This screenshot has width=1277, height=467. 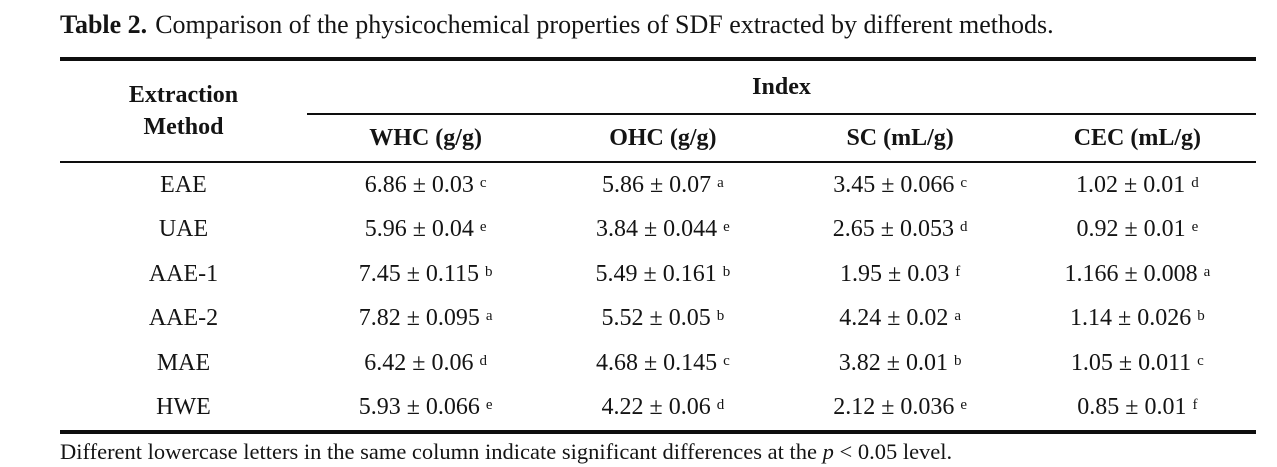 What do you see at coordinates (104, 24) in the screenshot?
I see `title-label: Table 2.` at bounding box center [104, 24].